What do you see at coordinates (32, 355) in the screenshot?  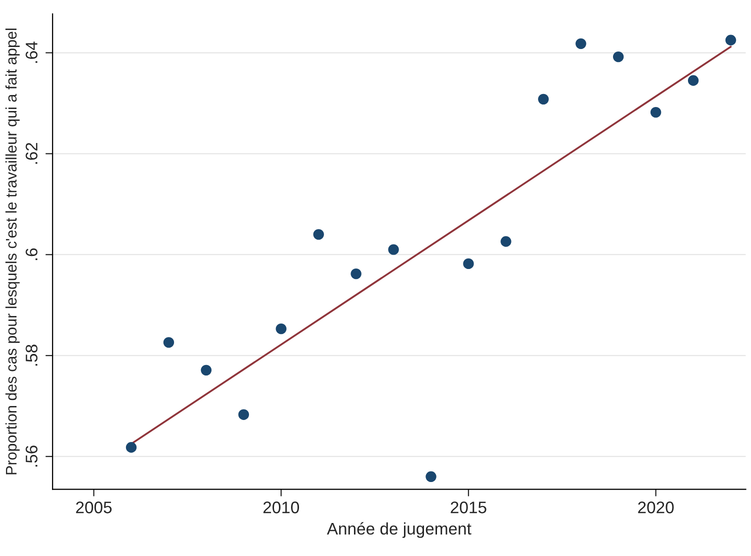 I see `y-tick-label: .58` at bounding box center [32, 355].